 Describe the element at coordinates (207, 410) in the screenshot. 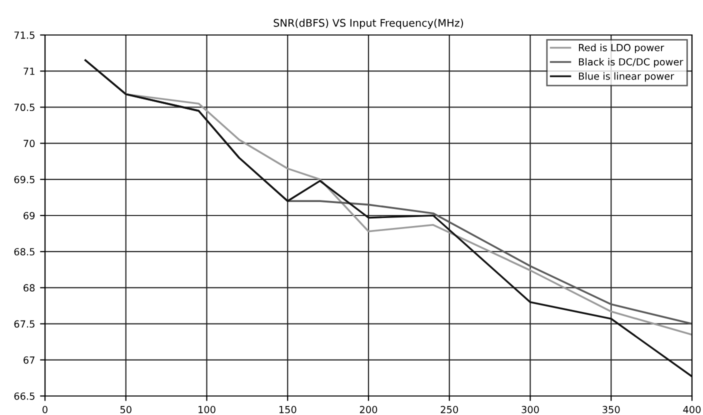

I see `x-tick-label: 100` at that location.